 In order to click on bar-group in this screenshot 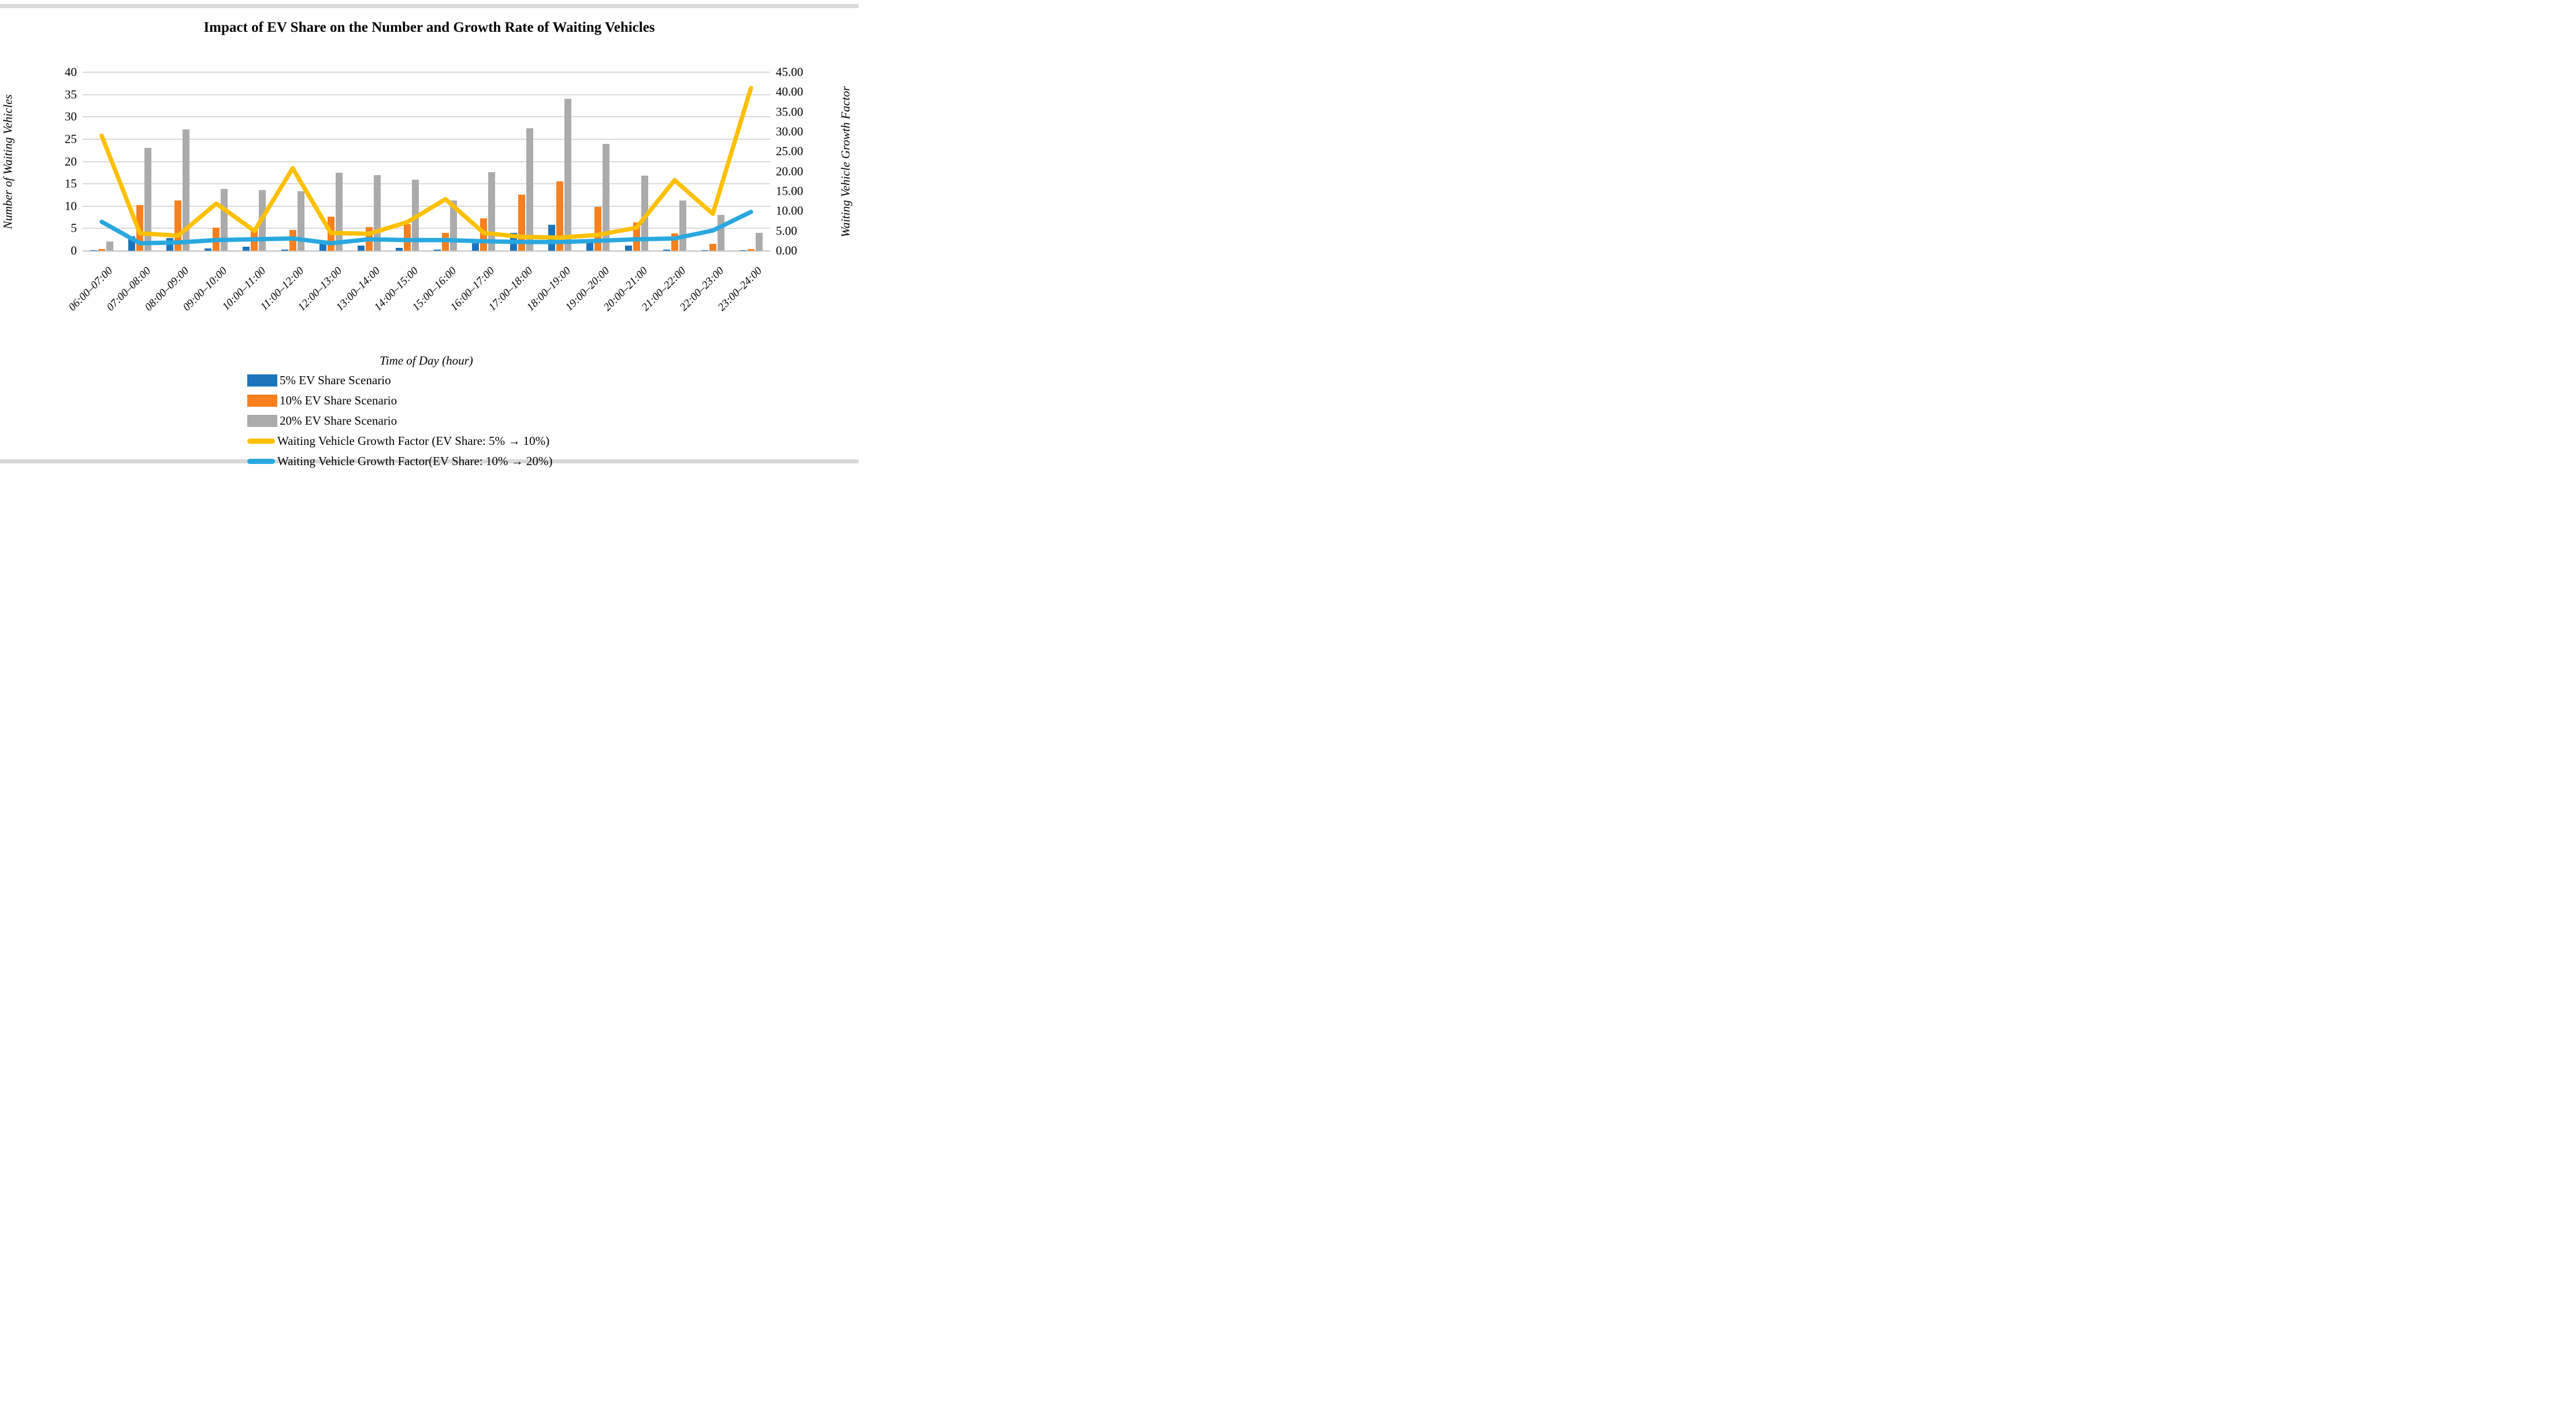, I will do `click(426, 161)`.